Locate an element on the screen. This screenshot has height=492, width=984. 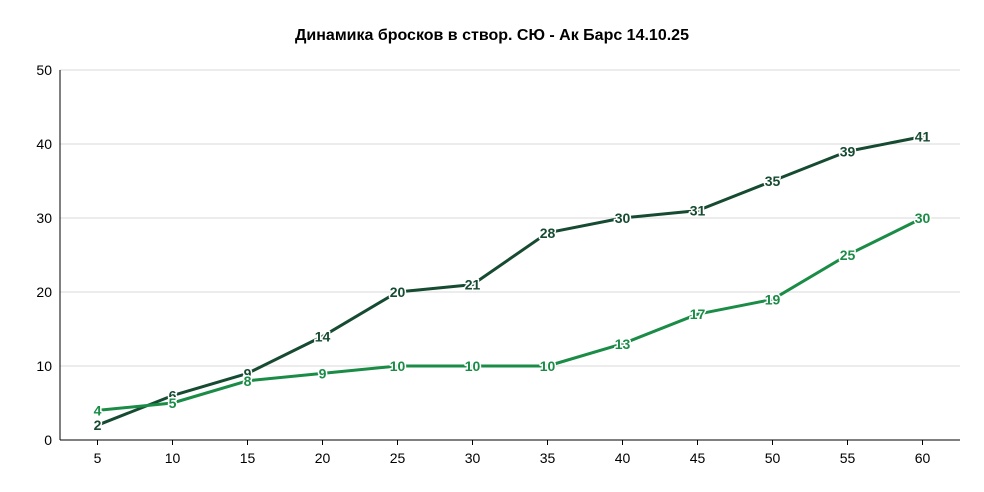
y-tick-label: 50 is located at coordinates (44, 70).